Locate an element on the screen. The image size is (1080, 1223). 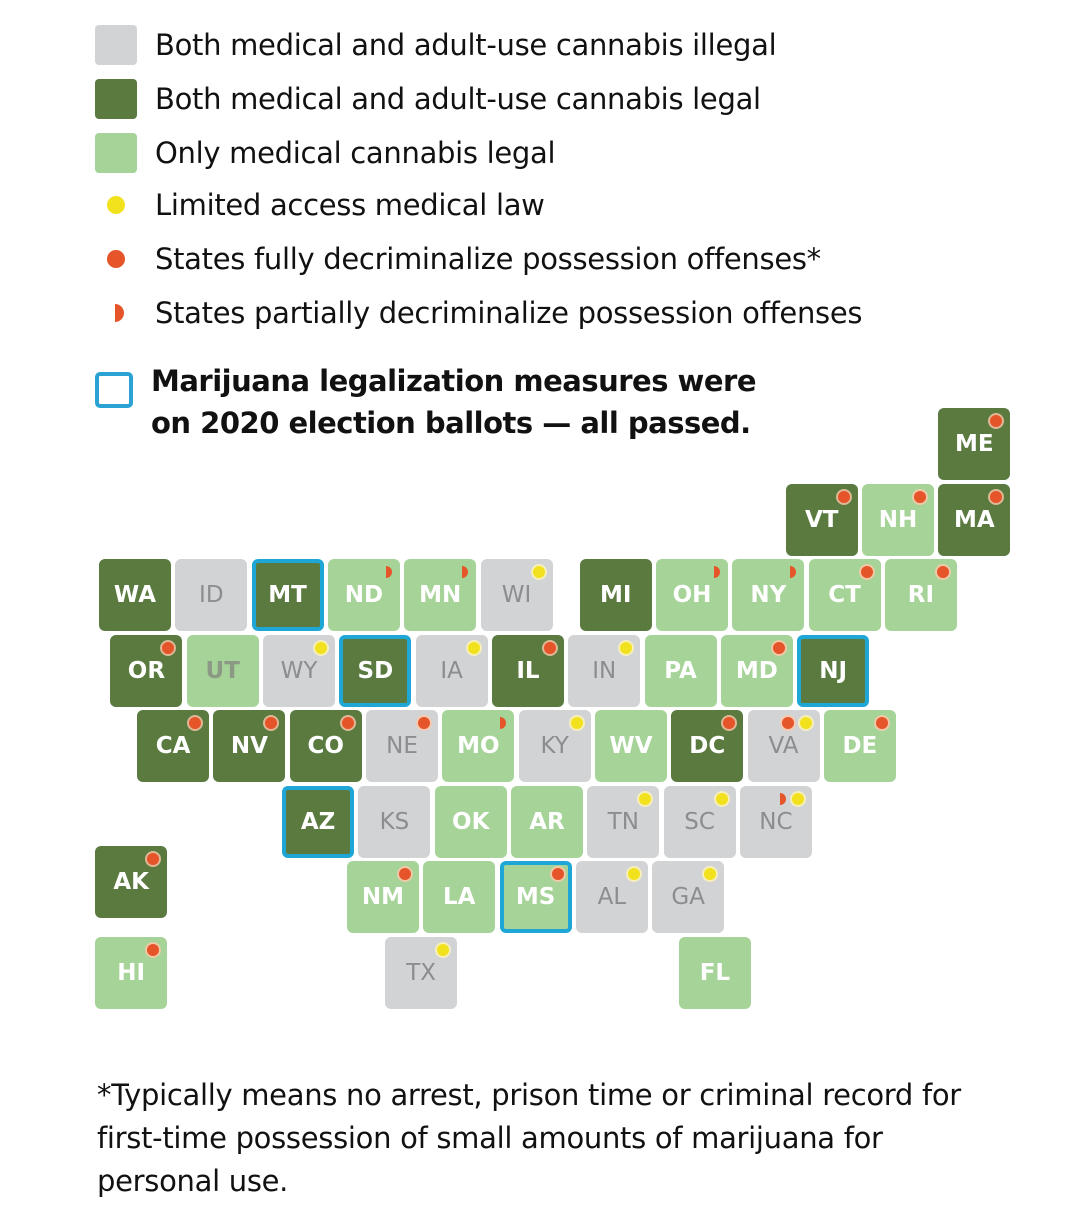
state-label: LA is located at coordinates (459, 897).